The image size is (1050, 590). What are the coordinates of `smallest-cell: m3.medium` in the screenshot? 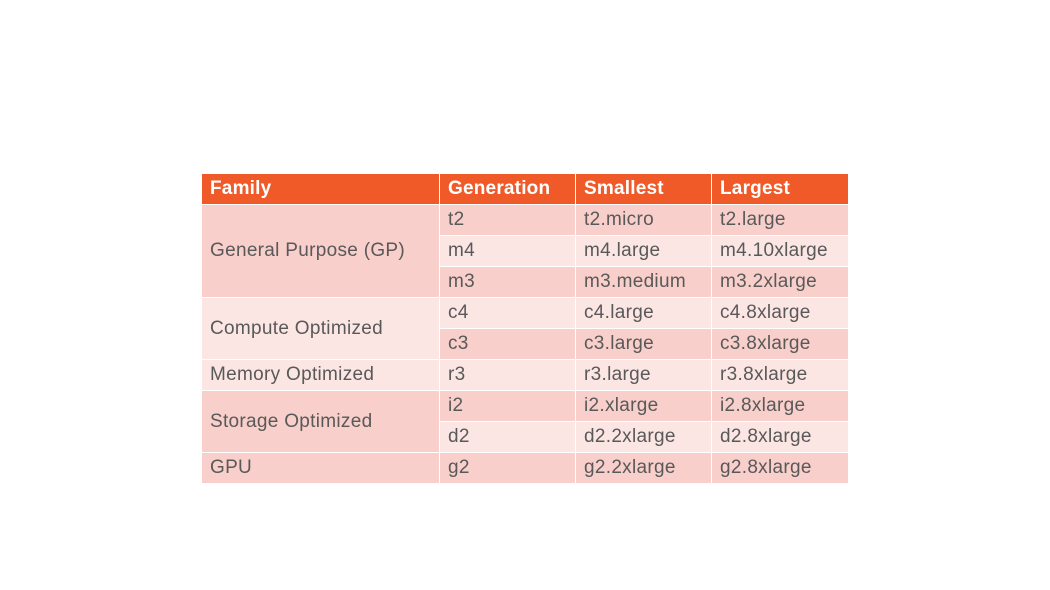 It's located at (643, 282).